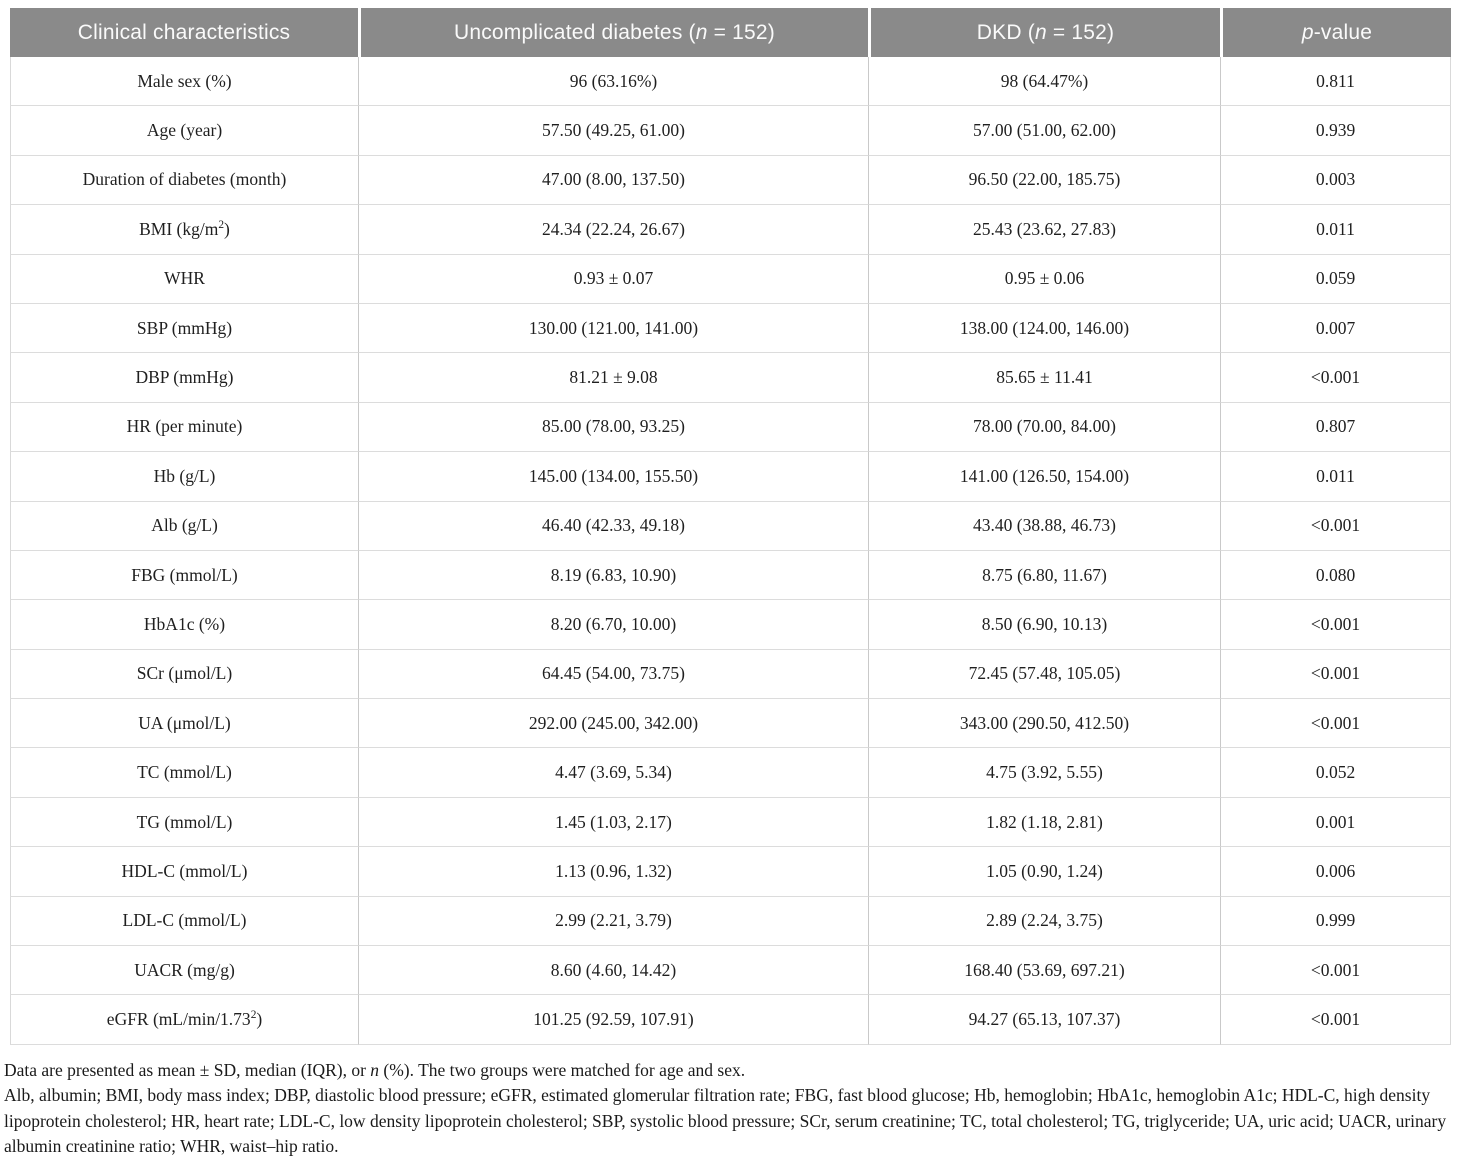 The height and width of the screenshot is (1160, 1460). I want to click on dkd-cell: 168.40 (53.69, 697.21), so click(1044, 971).